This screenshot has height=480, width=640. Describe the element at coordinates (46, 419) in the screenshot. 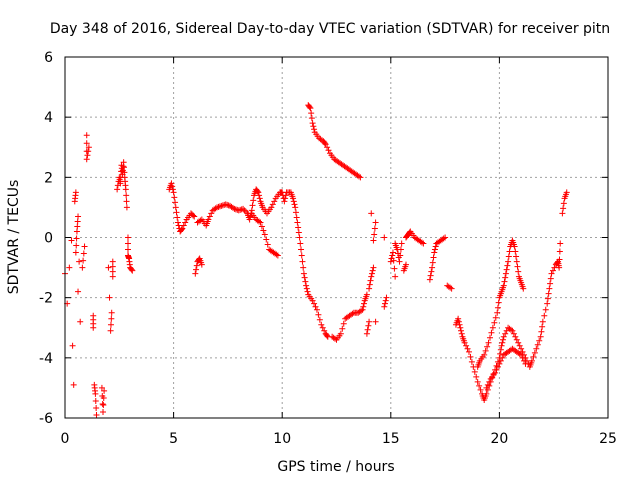

I see `y-tick-label: -6` at that location.